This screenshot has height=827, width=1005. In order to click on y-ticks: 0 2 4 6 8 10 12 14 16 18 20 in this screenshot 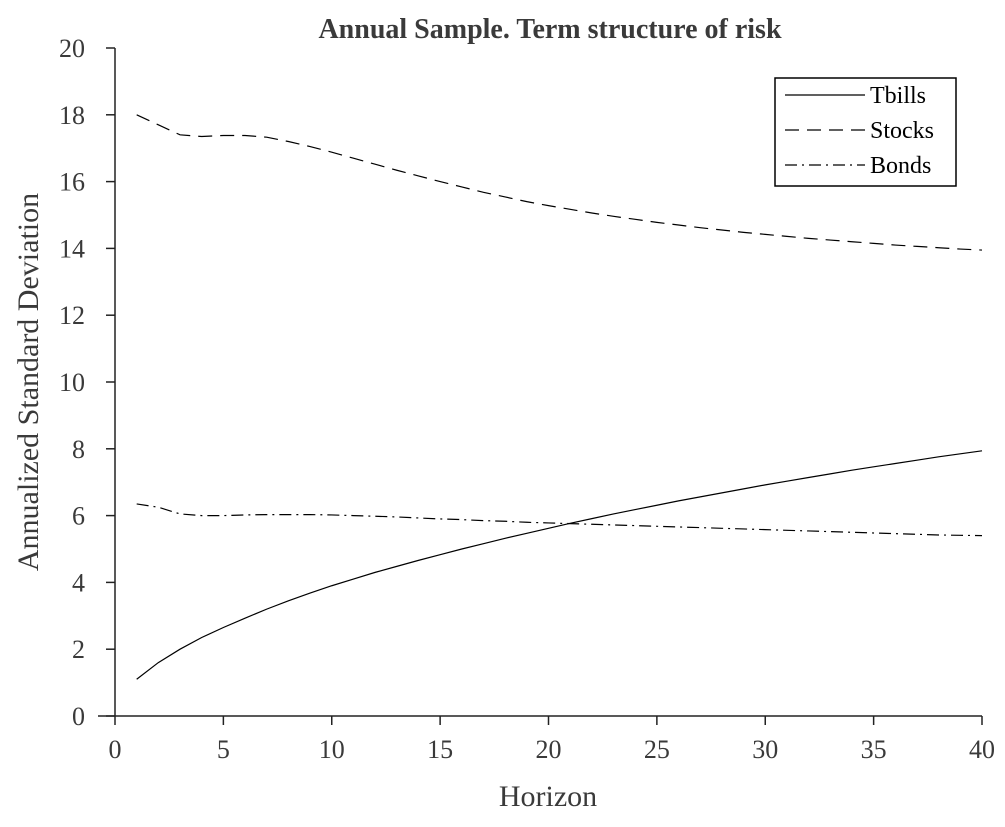, I will do `click(87, 382)`.